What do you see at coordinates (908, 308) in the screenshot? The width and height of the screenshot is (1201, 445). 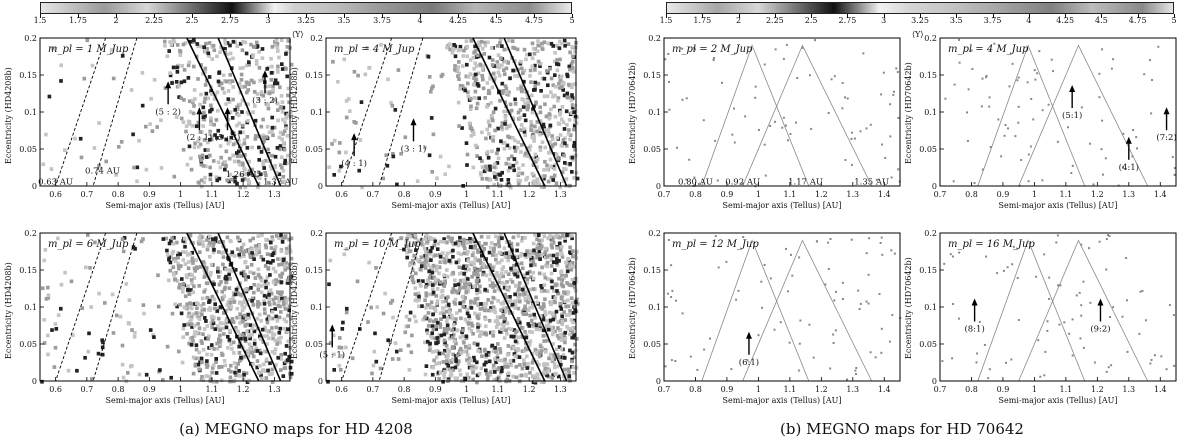 I see `y-axis-label: Eccentricity (HD70642b)` at bounding box center [908, 308].